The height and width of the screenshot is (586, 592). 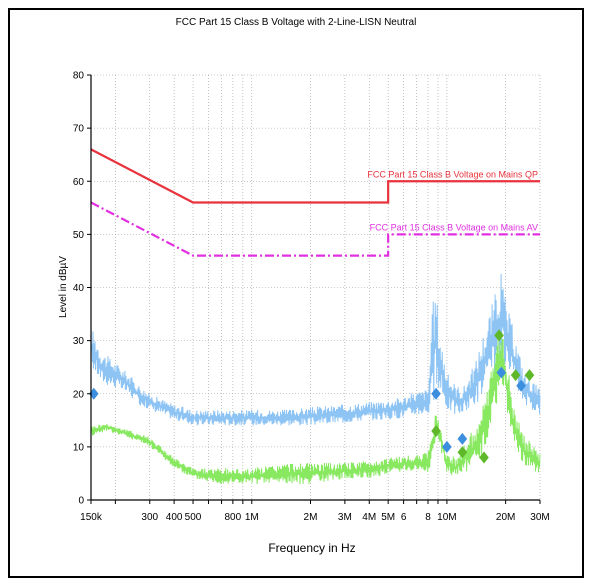 What do you see at coordinates (63, 287) in the screenshot?
I see `y-axis-label: Level in dBµV` at bounding box center [63, 287].